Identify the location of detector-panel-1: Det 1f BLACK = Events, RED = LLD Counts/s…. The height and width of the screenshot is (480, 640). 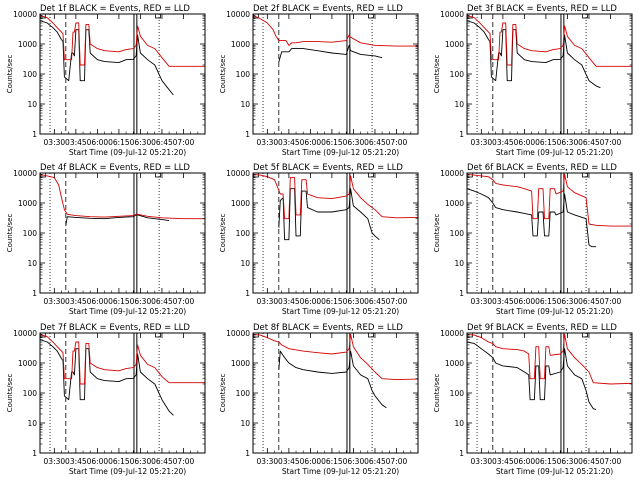
(106, 80).